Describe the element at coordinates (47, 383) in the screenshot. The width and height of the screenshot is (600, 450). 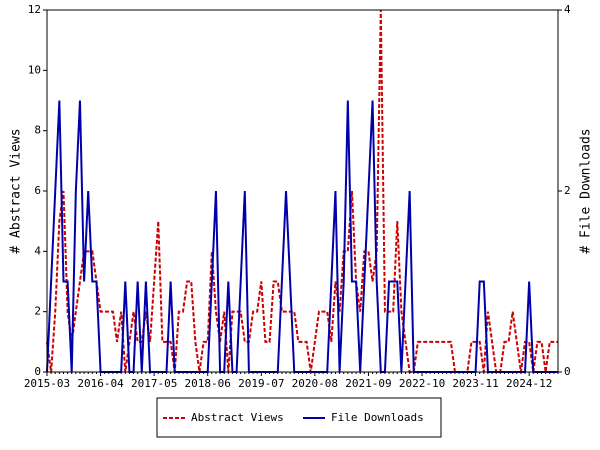
I see `x-tick-label: 2015-03` at that location.